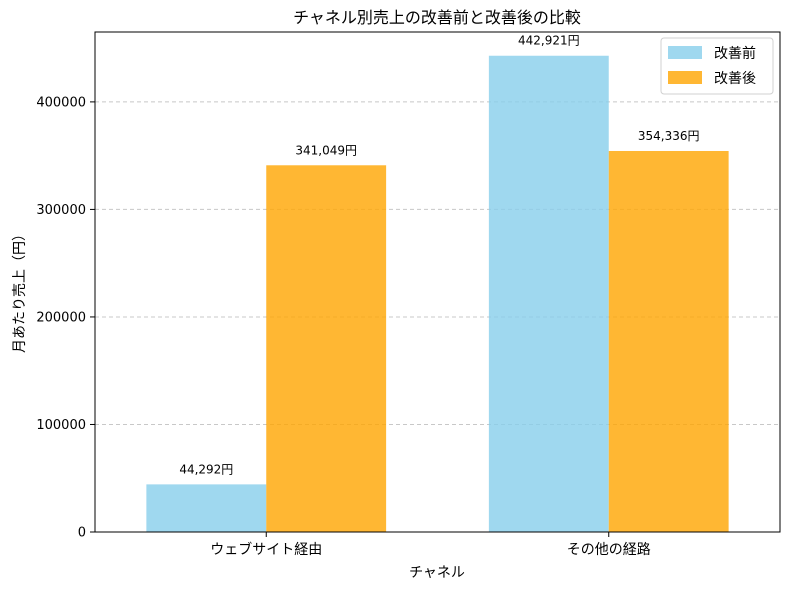 The height and width of the screenshot is (590, 790). Describe the element at coordinates (61, 210) in the screenshot. I see `y-tick-label: 300000` at that location.